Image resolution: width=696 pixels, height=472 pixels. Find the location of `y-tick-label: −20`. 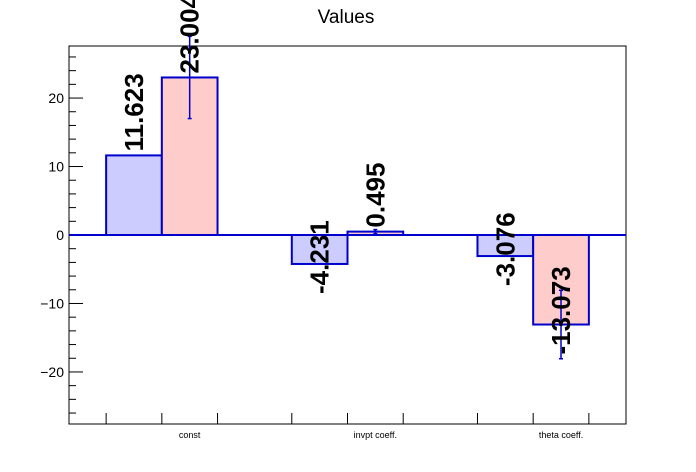

y-tick-label: −20 is located at coordinates (52, 372).